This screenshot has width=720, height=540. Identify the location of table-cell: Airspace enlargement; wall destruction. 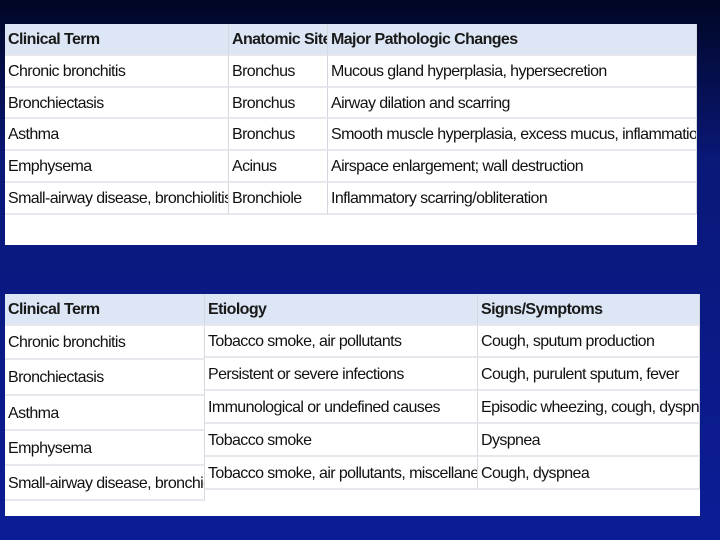
(512, 167).